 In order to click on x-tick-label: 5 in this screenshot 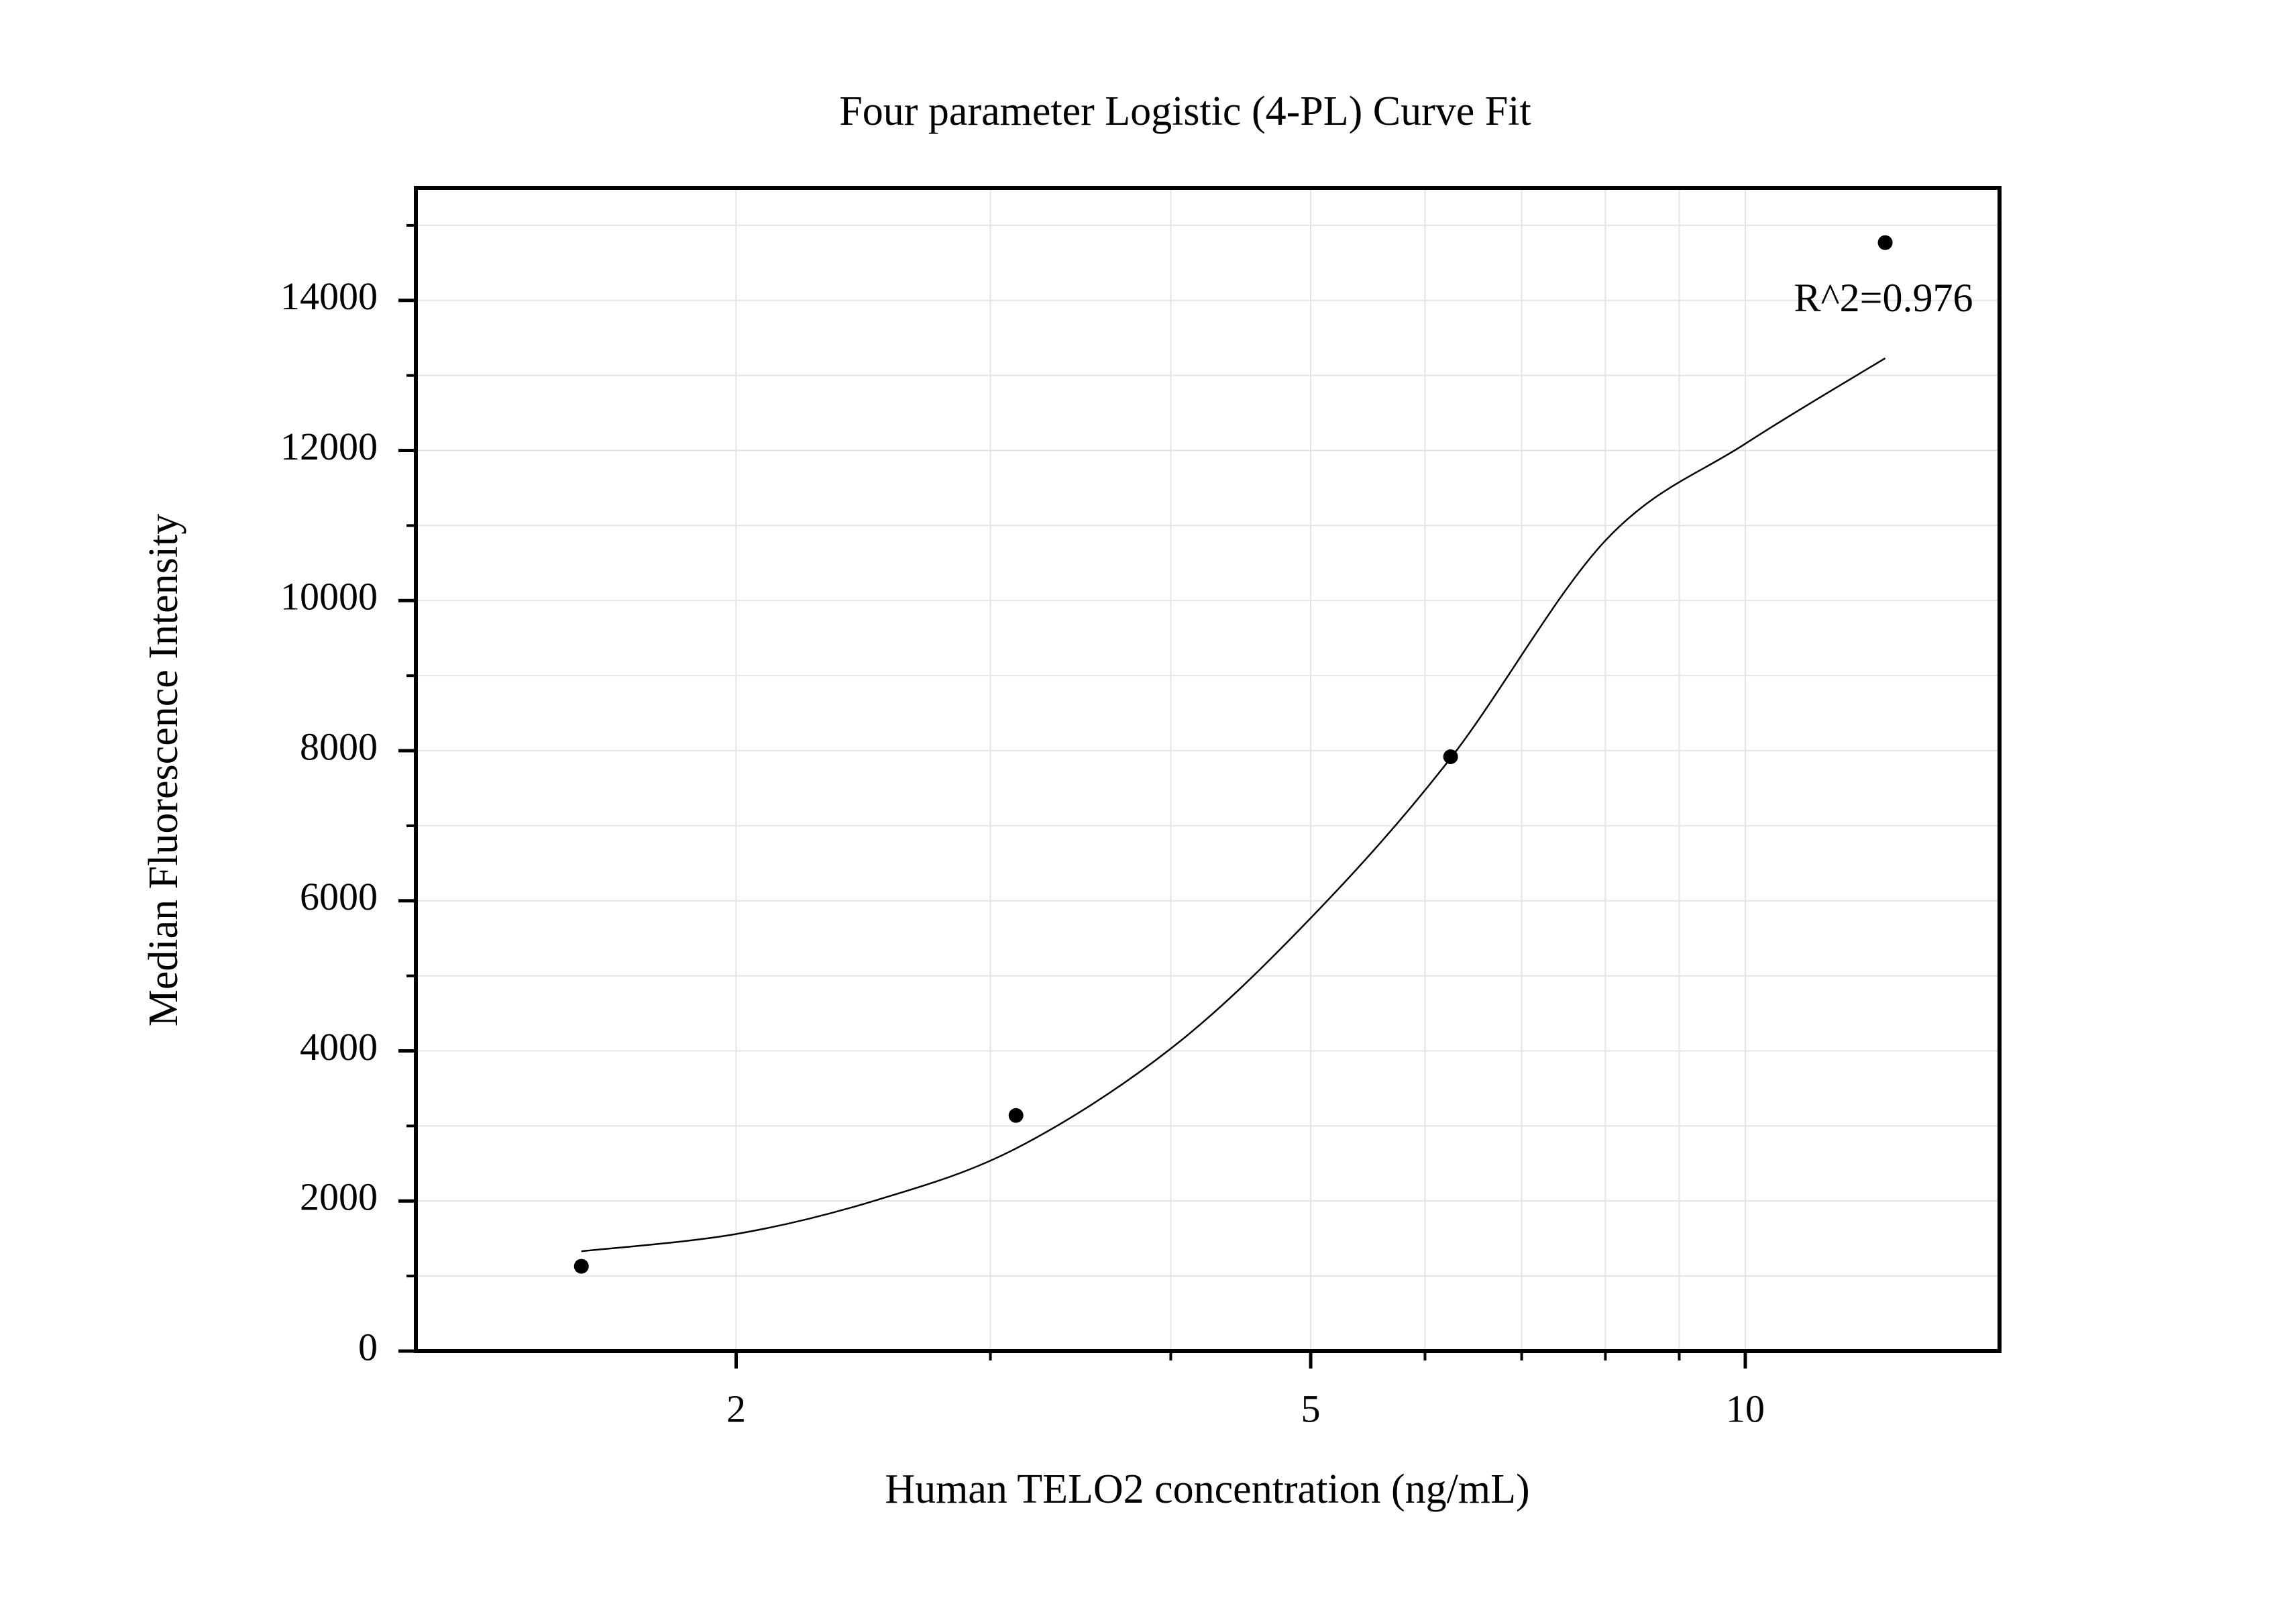, I will do `click(1311, 1408)`.